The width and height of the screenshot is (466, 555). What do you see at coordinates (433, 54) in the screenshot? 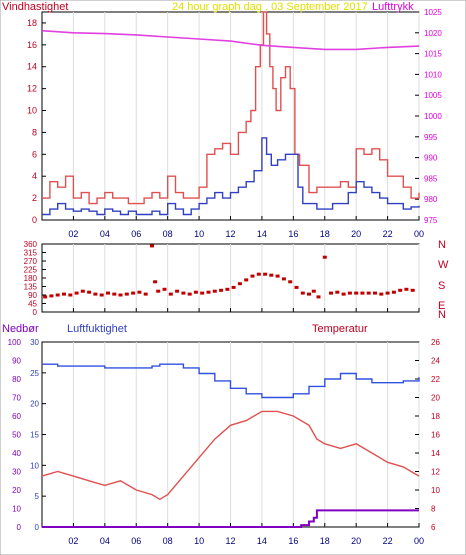
I see `y2-tick-label: 1015` at bounding box center [433, 54].